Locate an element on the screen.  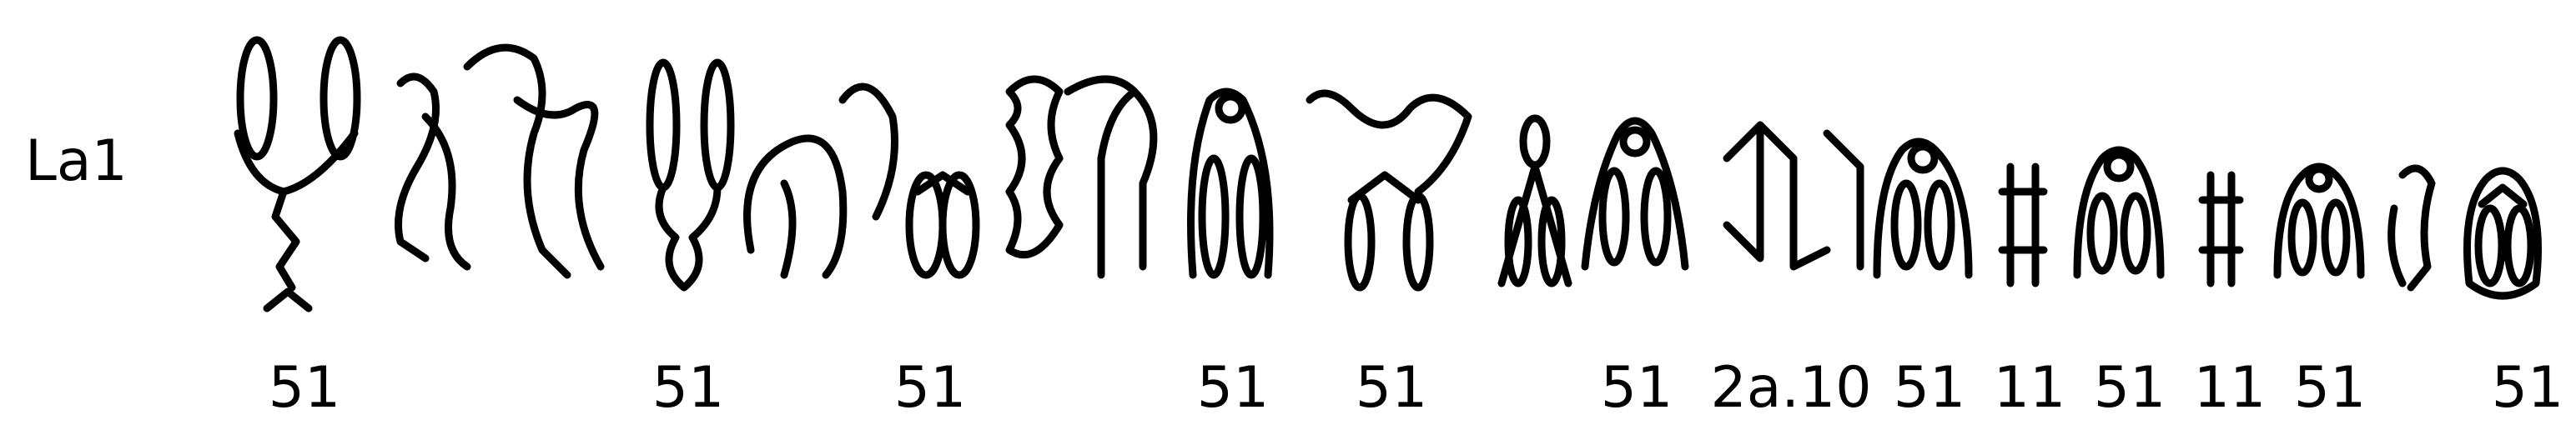
glyph-number: 2a.10 is located at coordinates (1791, 388).